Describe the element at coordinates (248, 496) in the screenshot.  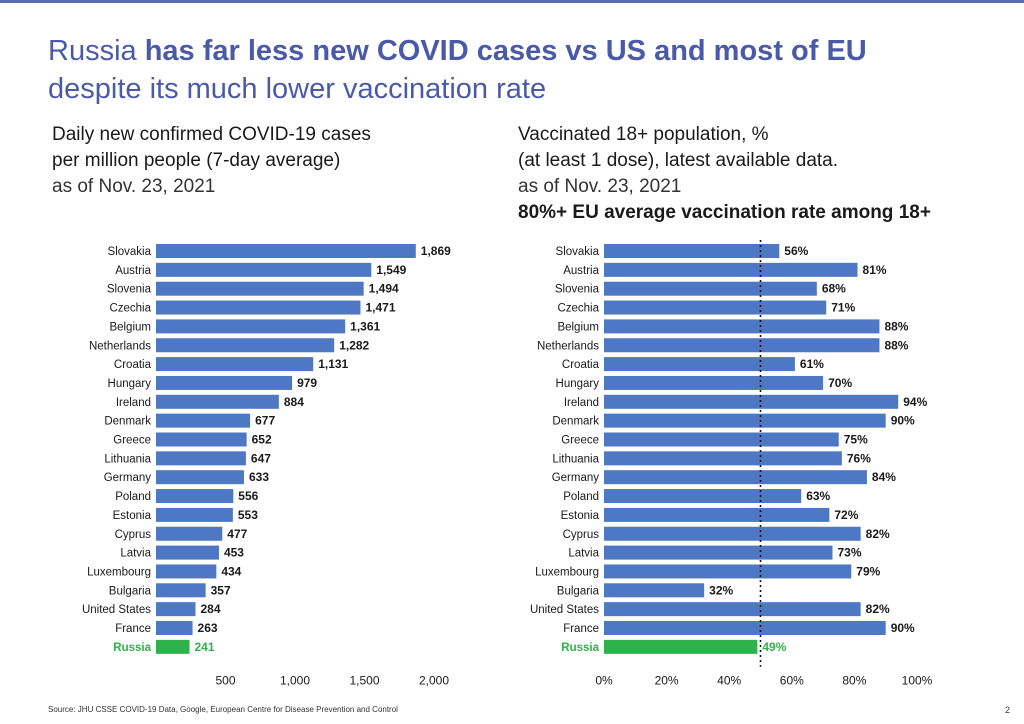
I see `value-label: 556` at that location.